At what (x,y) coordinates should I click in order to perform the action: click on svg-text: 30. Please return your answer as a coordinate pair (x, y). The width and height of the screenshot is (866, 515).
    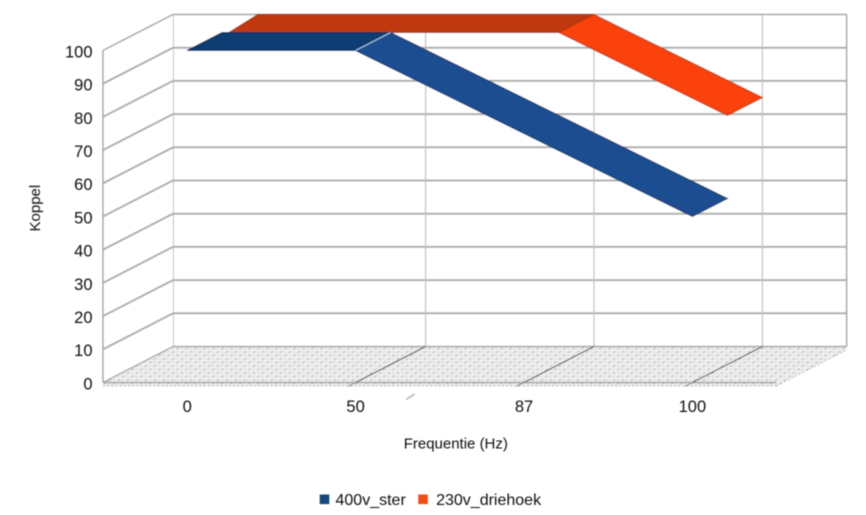
    Looking at the image, I should click on (83, 285).